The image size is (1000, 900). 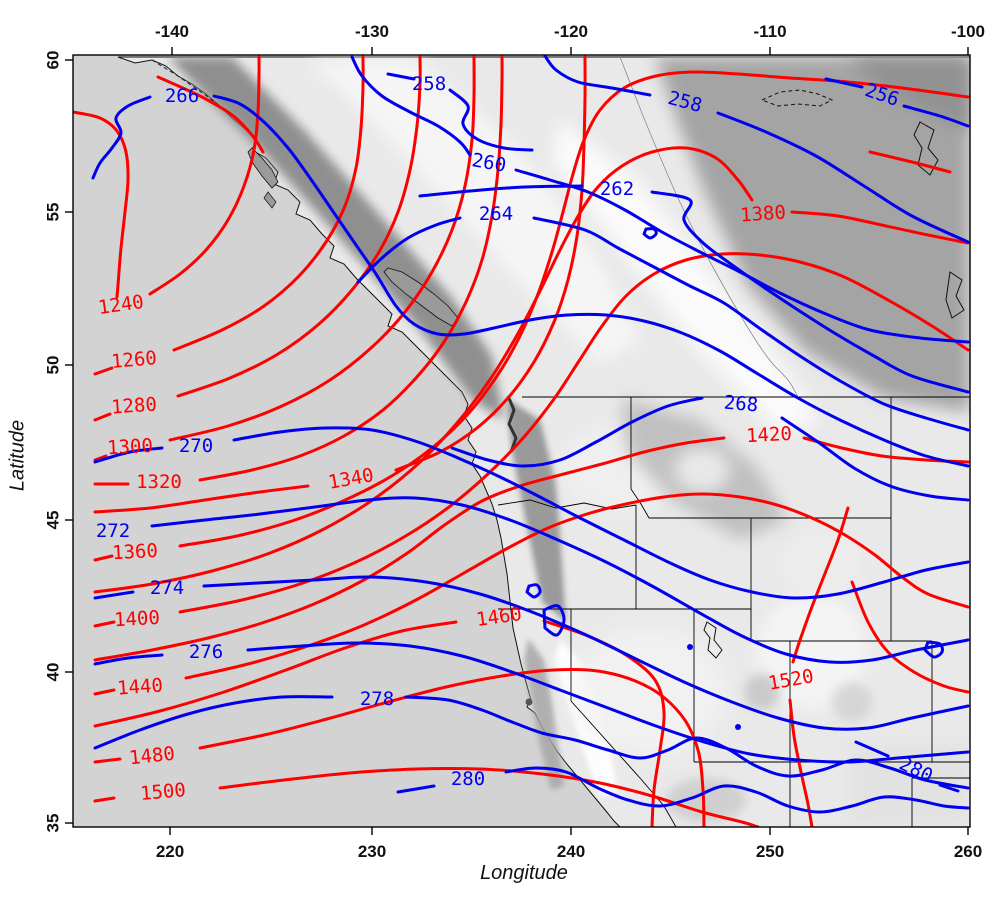 What do you see at coordinates (137, 619) in the screenshot?
I see `contour-label-1400: 1400` at bounding box center [137, 619].